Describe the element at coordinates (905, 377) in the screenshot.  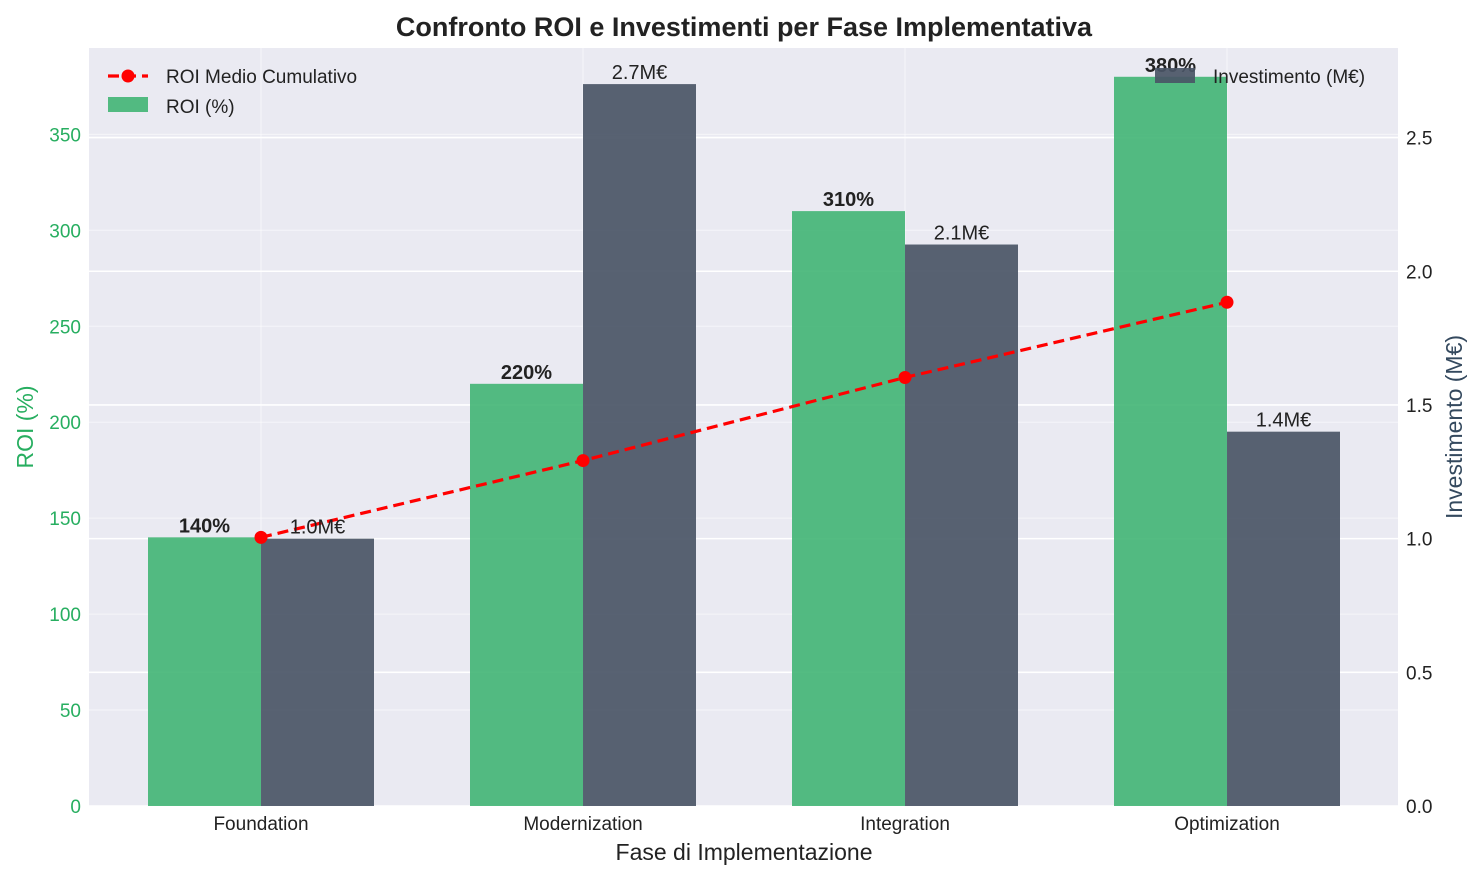
I see `roi-cumulative-point-integration` at that location.